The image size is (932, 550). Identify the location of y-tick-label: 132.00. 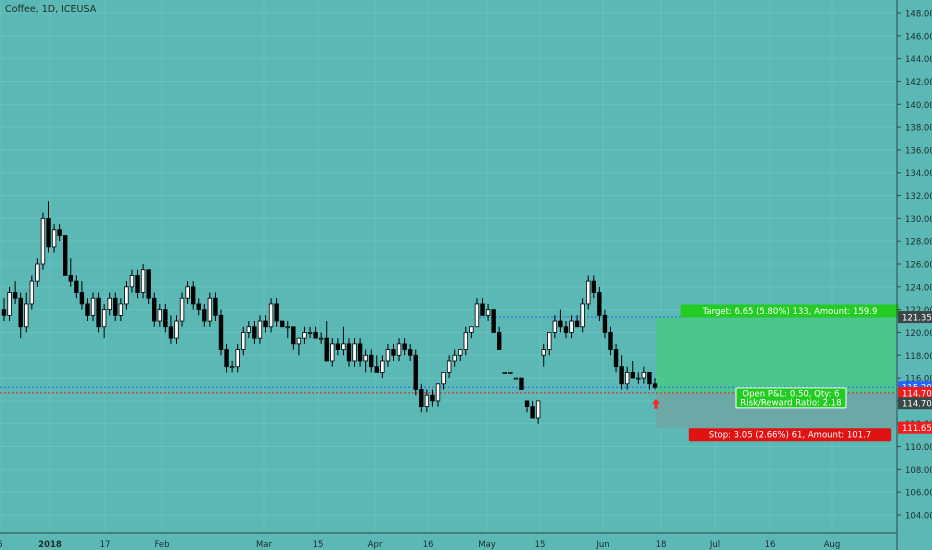
(918, 197).